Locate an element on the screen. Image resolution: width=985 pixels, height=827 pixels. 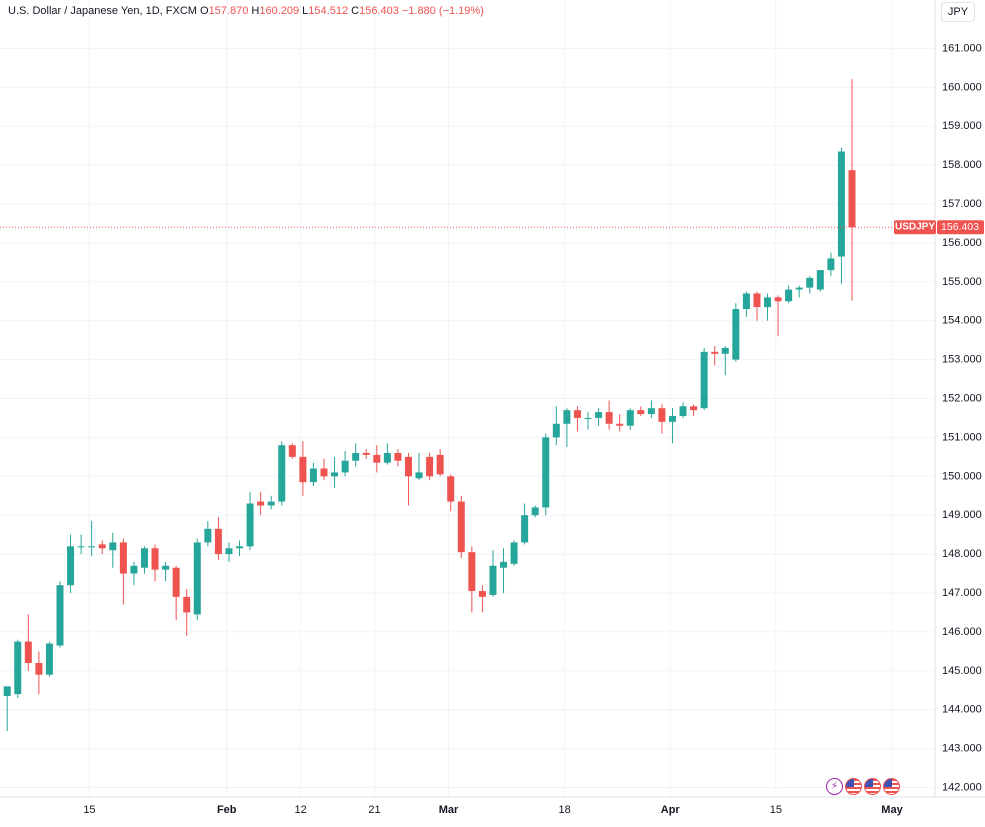
low-label: L is located at coordinates (305, 11).